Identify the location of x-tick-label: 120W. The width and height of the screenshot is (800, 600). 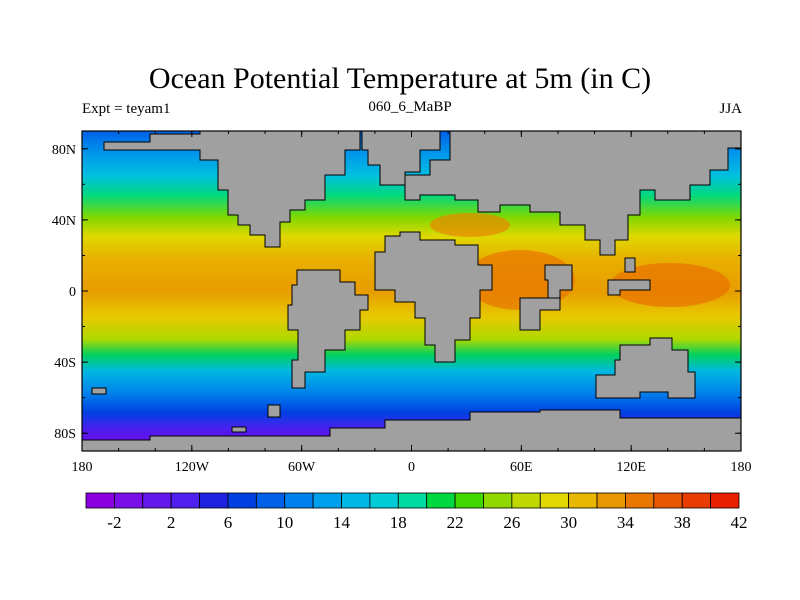
(192, 467).